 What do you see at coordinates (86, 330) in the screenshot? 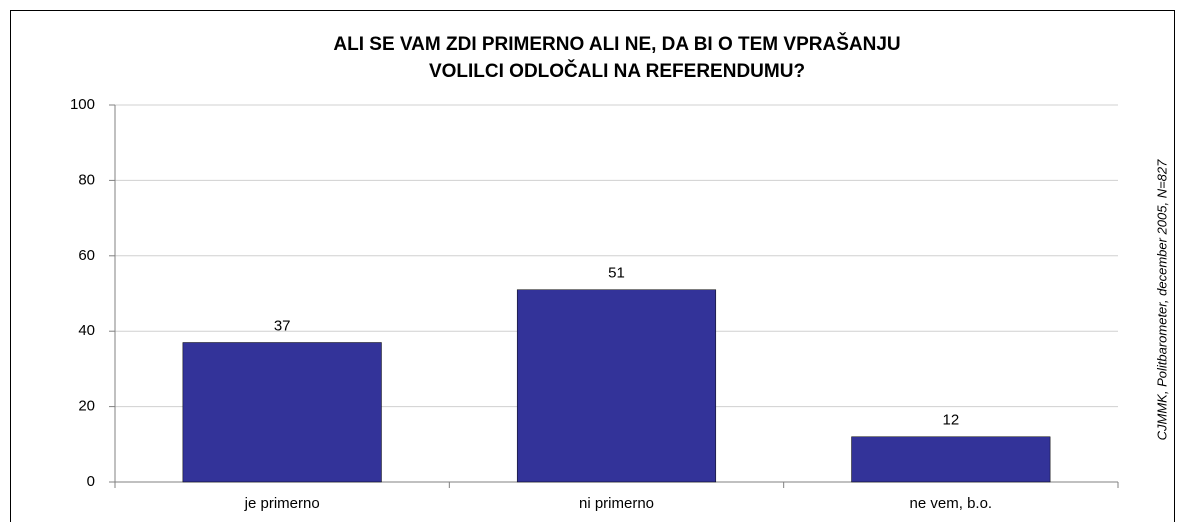
I see `y-tick-label: 40` at bounding box center [86, 330].